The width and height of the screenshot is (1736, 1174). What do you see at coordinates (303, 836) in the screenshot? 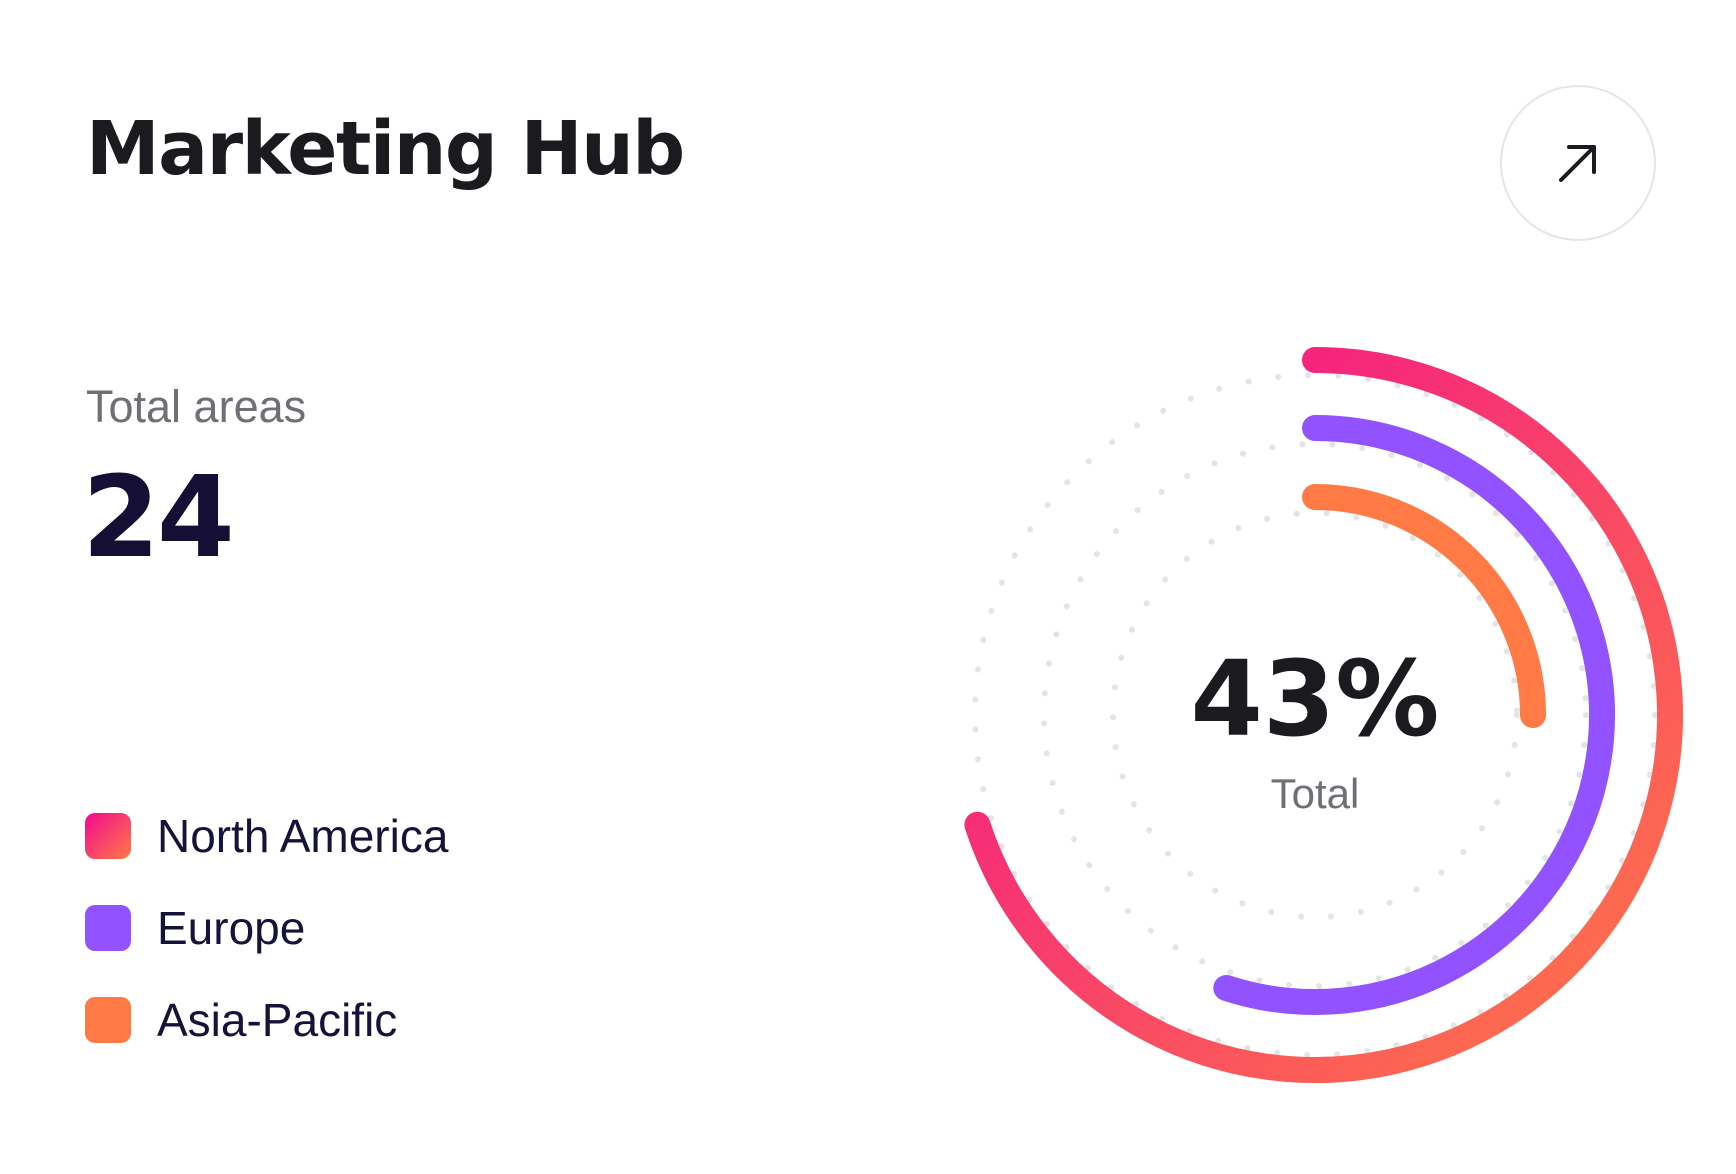
I see `legend-label: North America` at bounding box center [303, 836].